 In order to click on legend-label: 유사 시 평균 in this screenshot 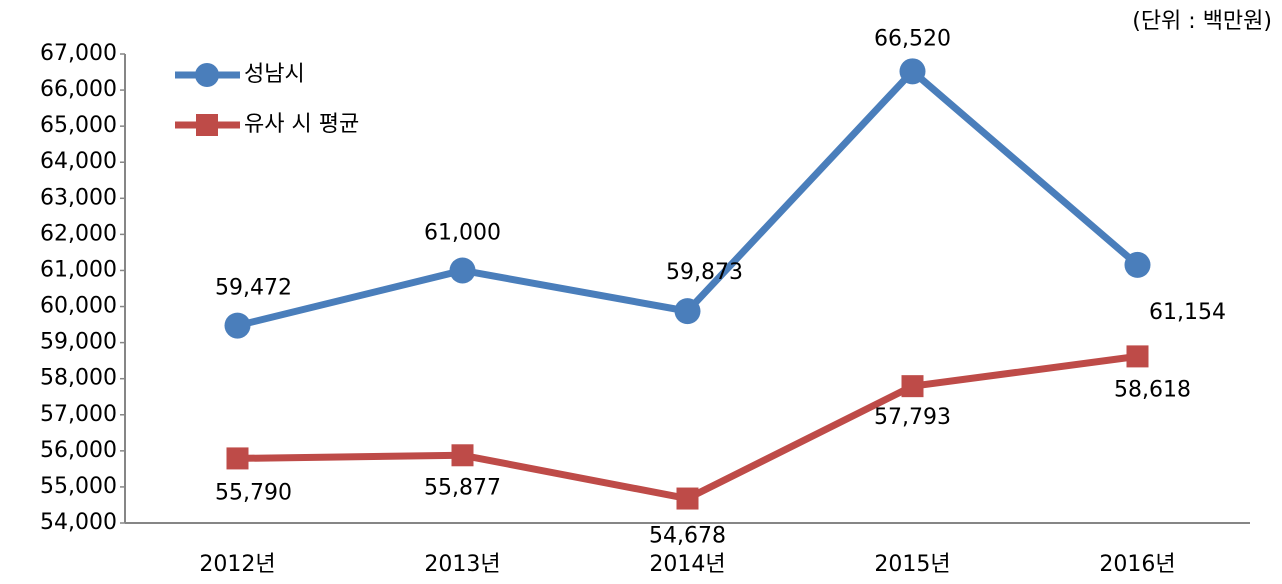, I will do `click(301, 124)`.